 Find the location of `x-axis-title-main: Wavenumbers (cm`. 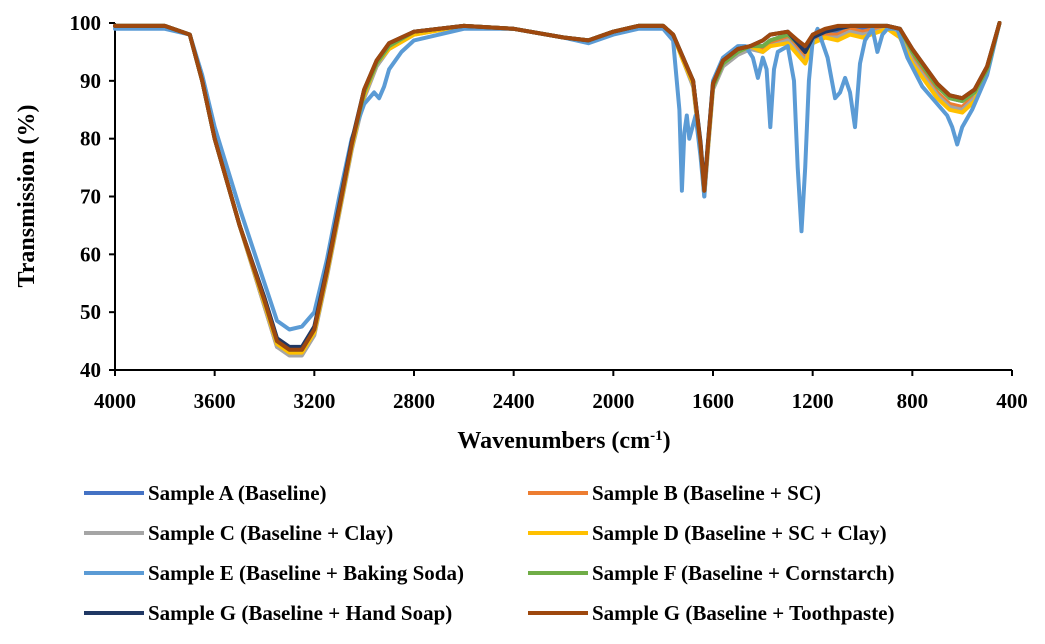

x-axis-title-main: Wavenumbers (cm is located at coordinates (553, 441).